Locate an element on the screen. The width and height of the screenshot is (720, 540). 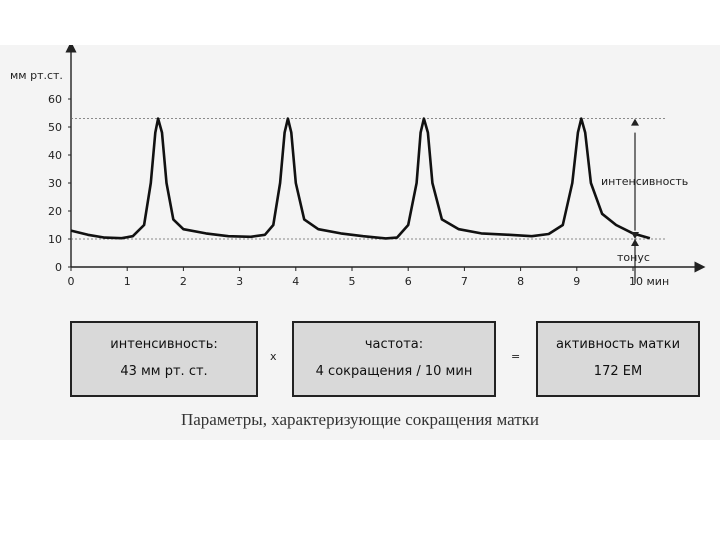
intensity-annotation: интенсивность is located at coordinates (644, 181).